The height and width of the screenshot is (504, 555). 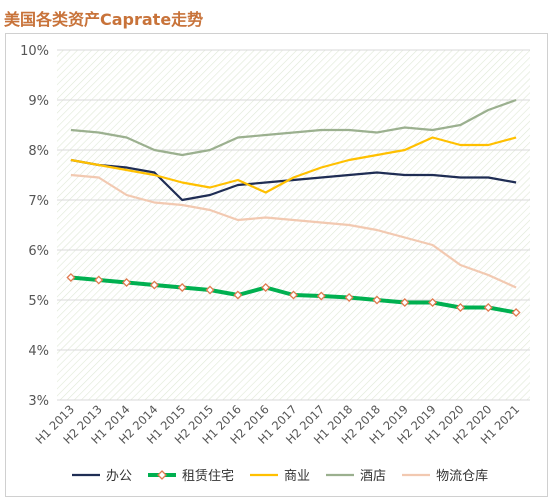 What do you see at coordinates (104, 19) in the screenshot?
I see `chart-title: 美国各类资产Caprate走势` at bounding box center [104, 19].